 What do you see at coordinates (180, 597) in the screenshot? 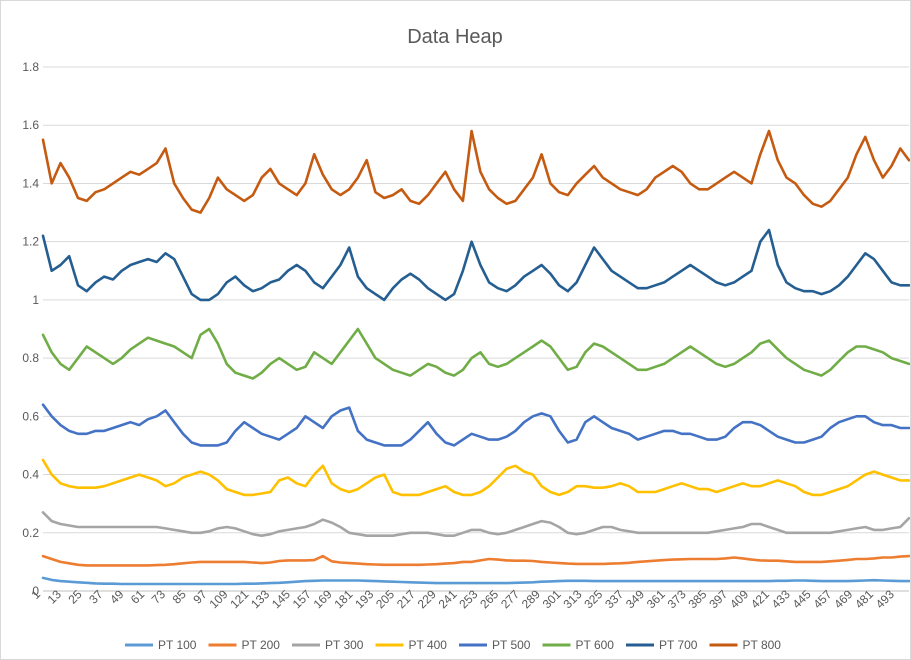
I see `x-tick-label: 85` at bounding box center [180, 597].